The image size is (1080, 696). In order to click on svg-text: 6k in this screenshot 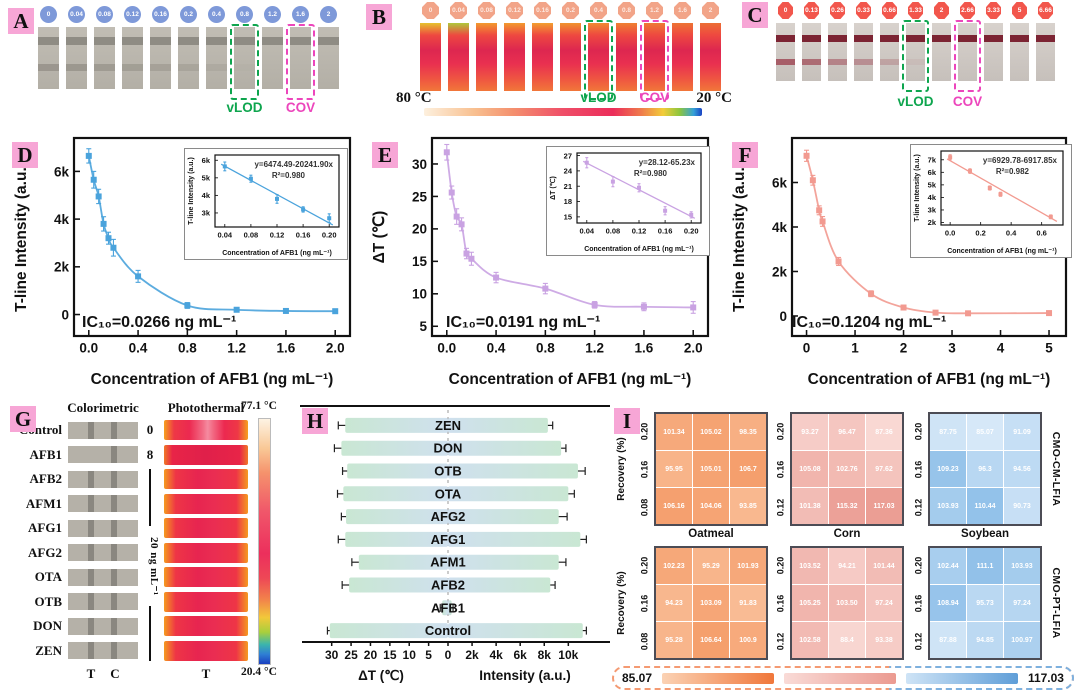, I will do `click(780, 182)`.